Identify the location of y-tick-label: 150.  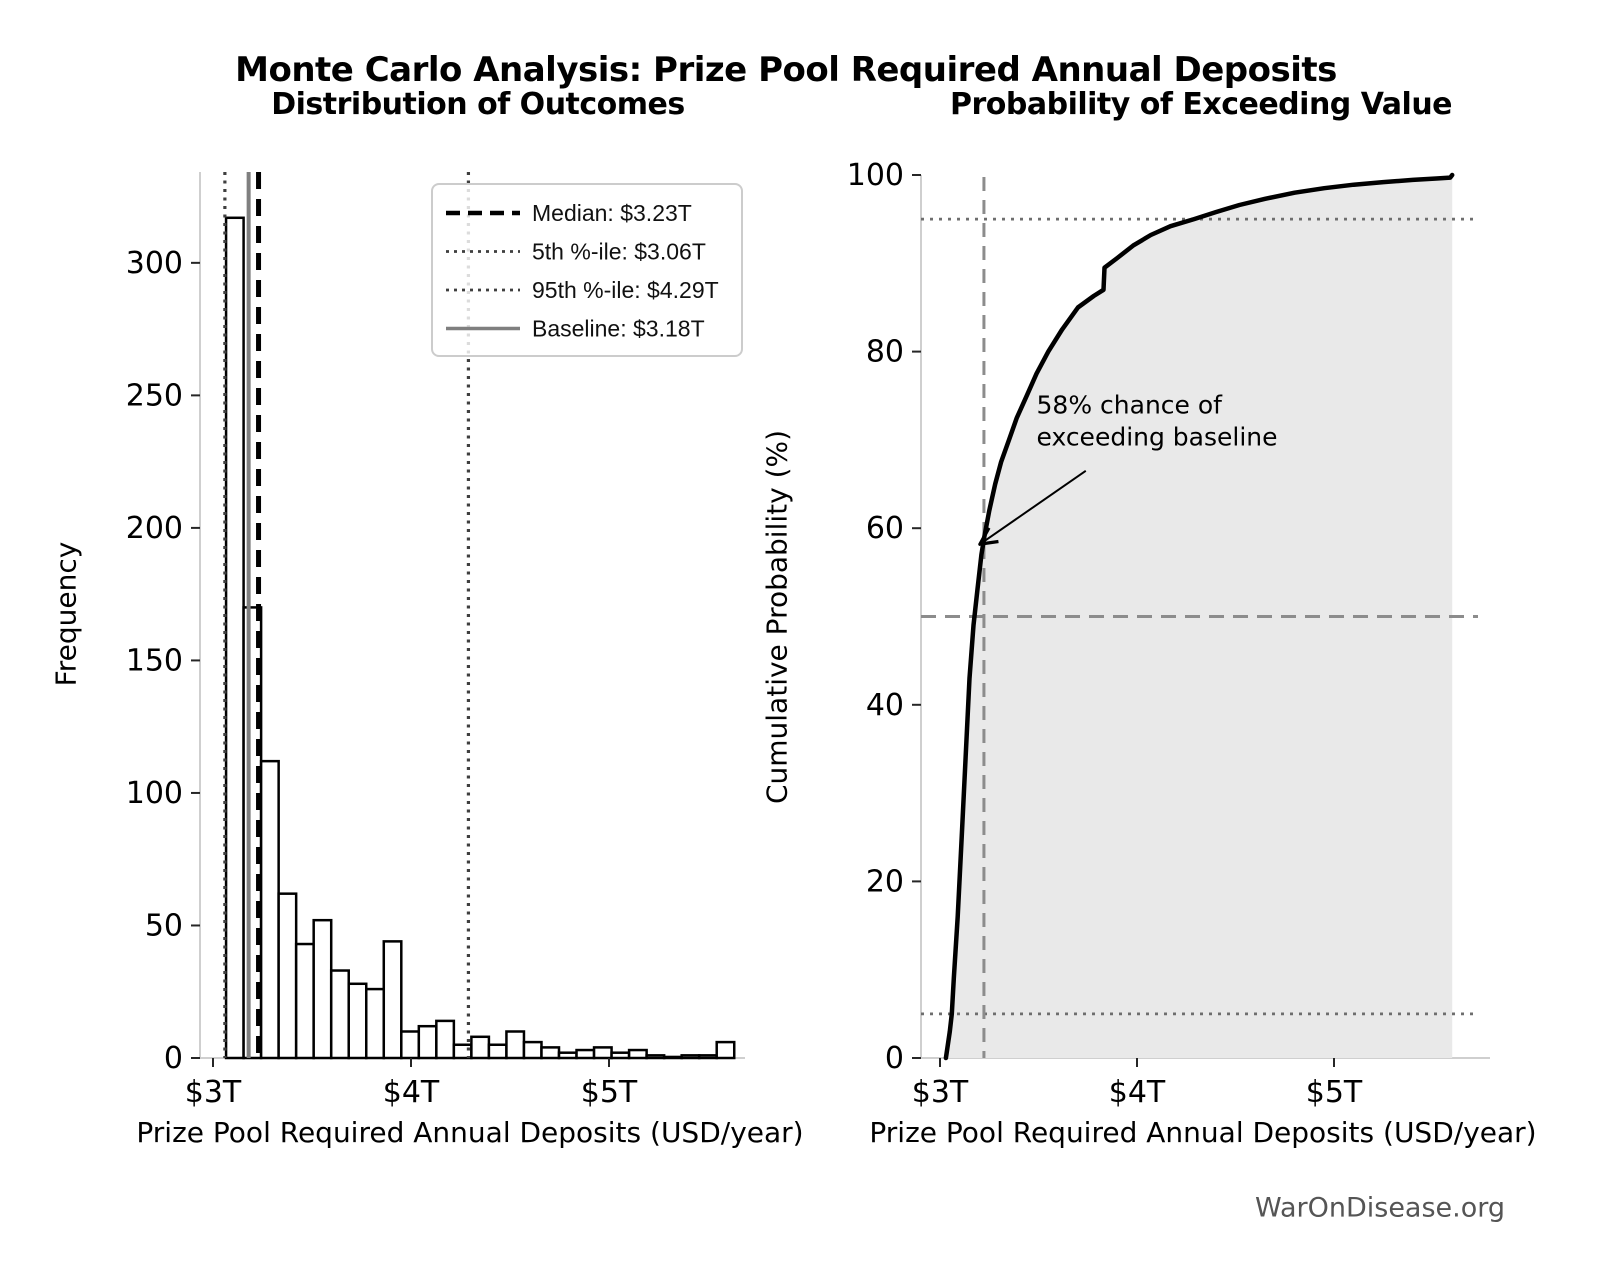
(154, 660).